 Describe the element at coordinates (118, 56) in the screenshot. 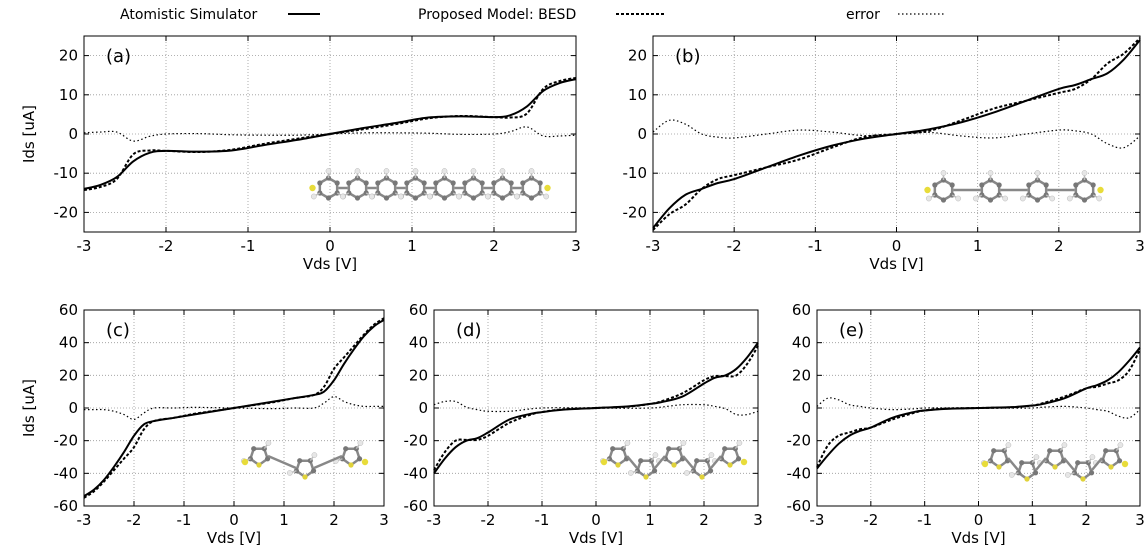

I see `panel-label: (a)` at that location.